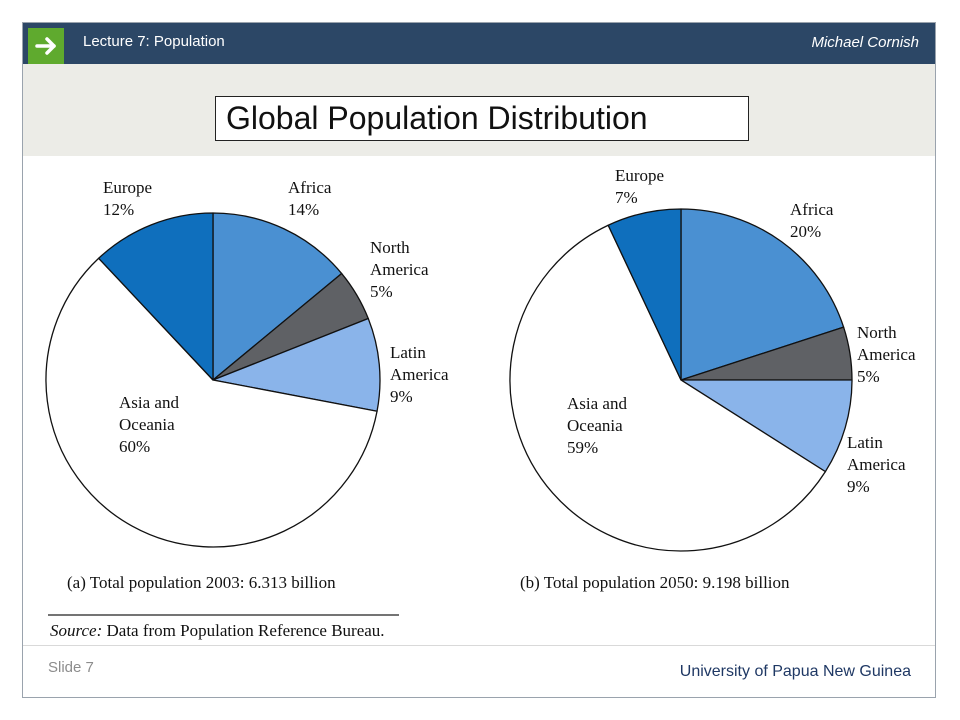  What do you see at coordinates (134, 446) in the screenshot?
I see `slice-label-line: 60%` at bounding box center [134, 446].